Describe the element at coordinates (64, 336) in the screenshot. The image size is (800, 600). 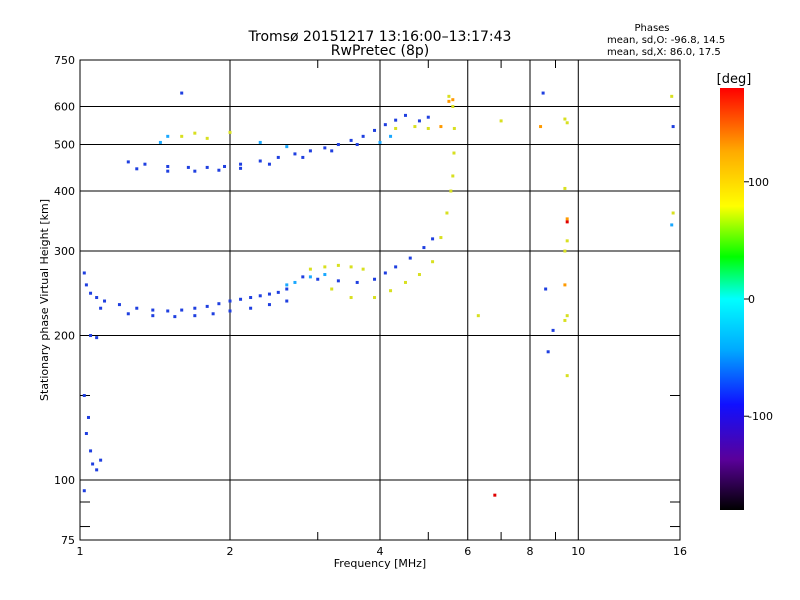
I see `y-tick-label: 200` at that location.